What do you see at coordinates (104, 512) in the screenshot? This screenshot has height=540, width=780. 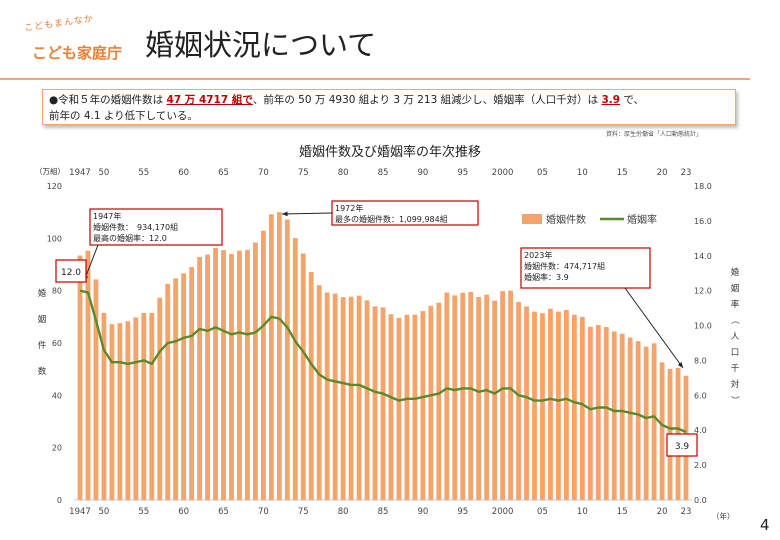 I see `x-tick-label-bottom: 50` at bounding box center [104, 512].